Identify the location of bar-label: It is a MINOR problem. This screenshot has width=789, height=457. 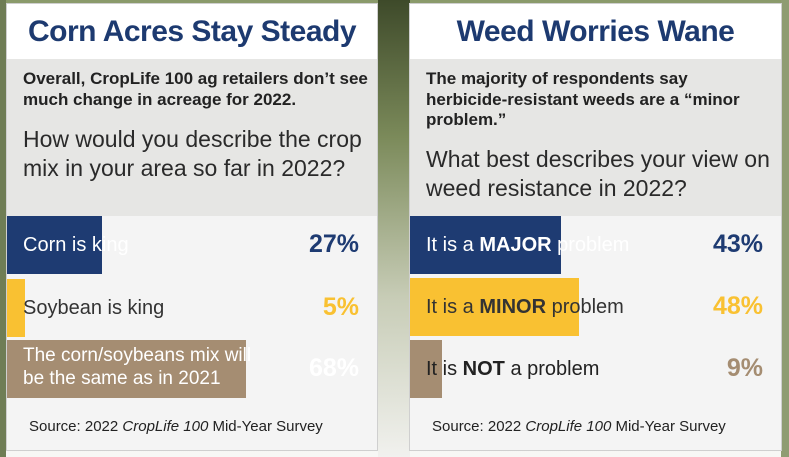
(525, 307).